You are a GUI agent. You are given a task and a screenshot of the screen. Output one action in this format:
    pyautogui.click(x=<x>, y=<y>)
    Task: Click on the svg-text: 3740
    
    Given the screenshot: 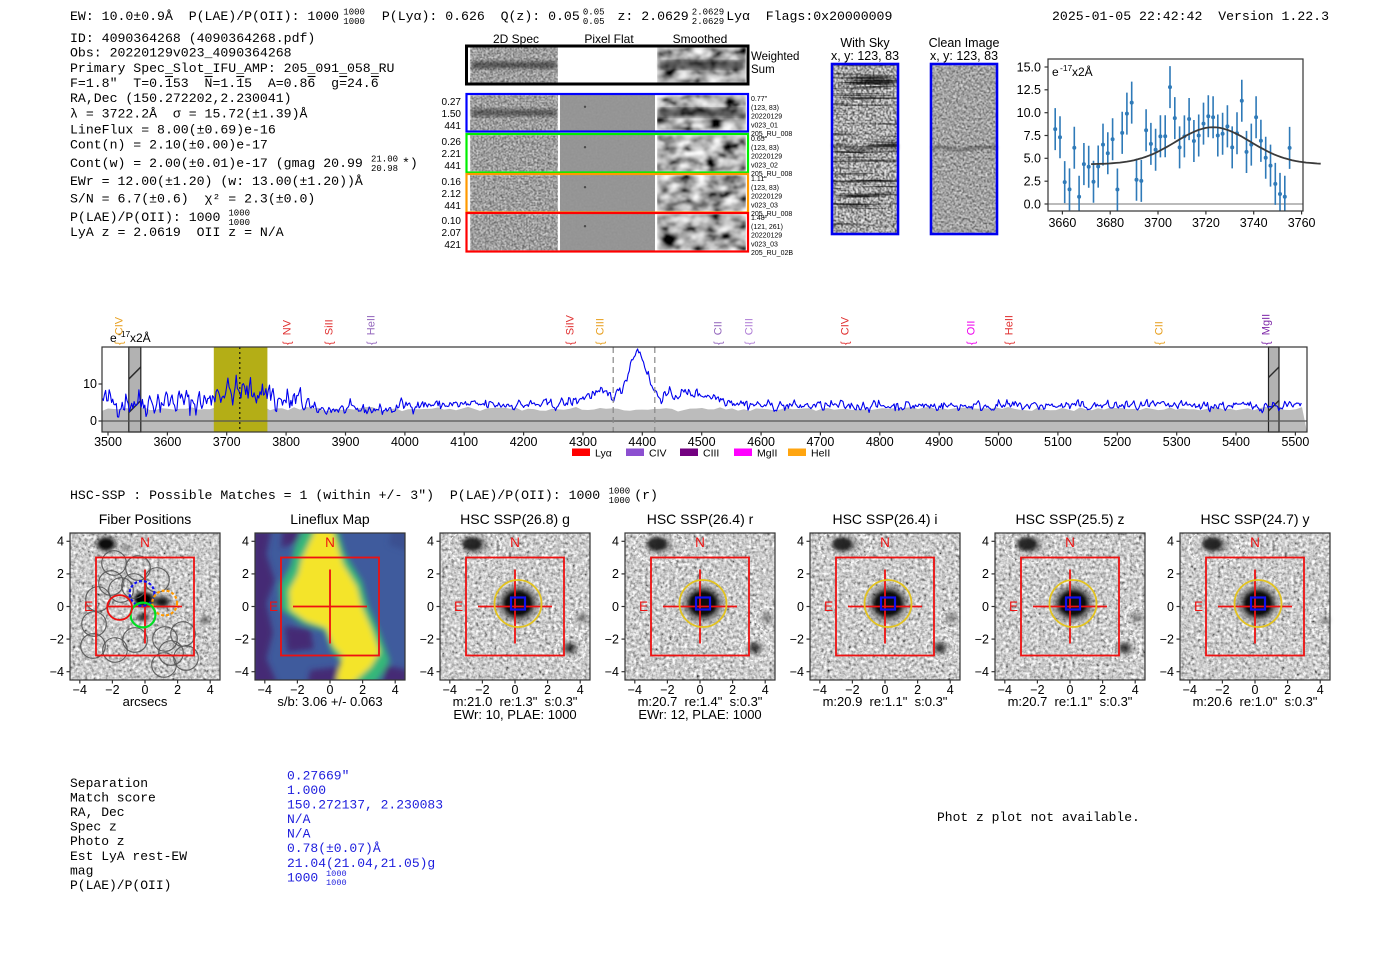 What is the action you would take?
    pyautogui.click(x=1254, y=223)
    